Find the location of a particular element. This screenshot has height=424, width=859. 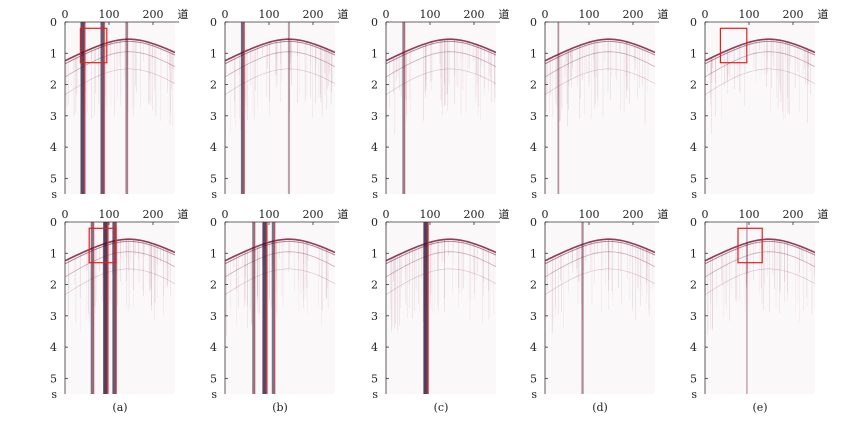

panel-e-bottom: 0 100 200 道 0 1 2 3 4 5 s is located at coordinates (759, 304).